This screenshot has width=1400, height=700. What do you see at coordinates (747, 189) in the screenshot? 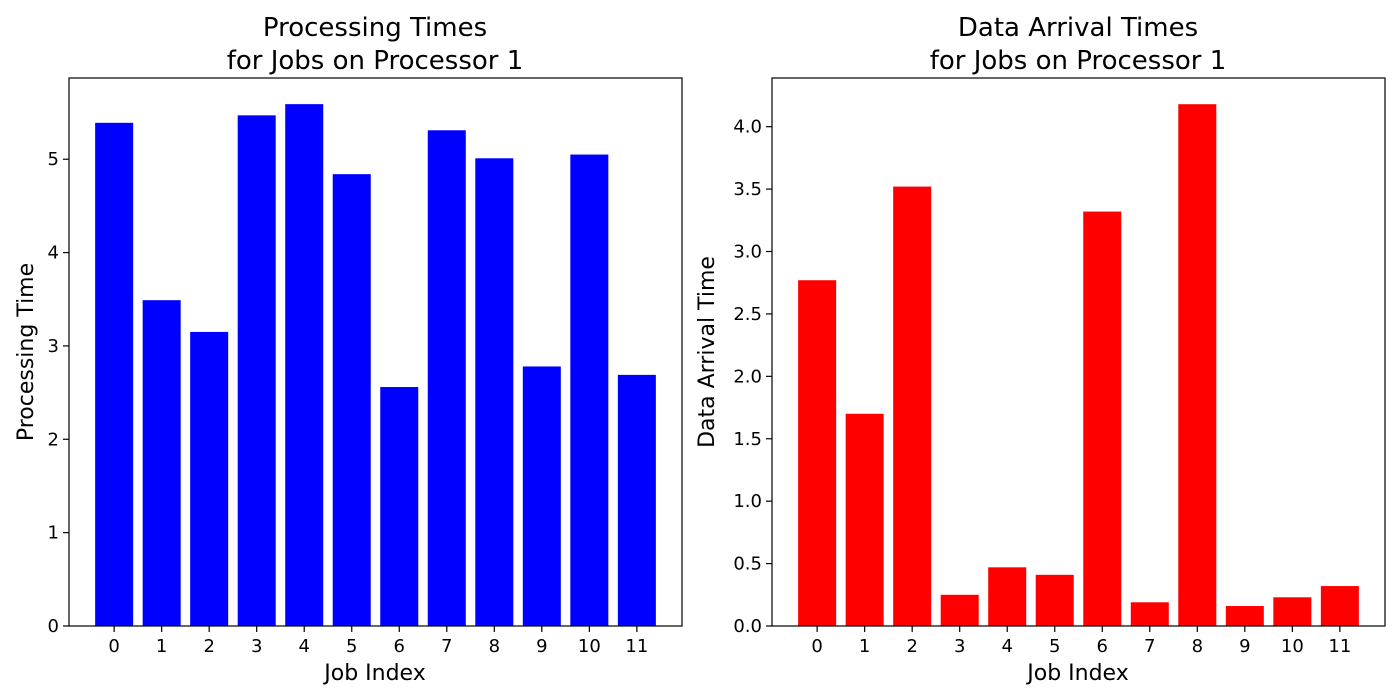
I see `y-tick-label: 3.5` at bounding box center [747, 189].